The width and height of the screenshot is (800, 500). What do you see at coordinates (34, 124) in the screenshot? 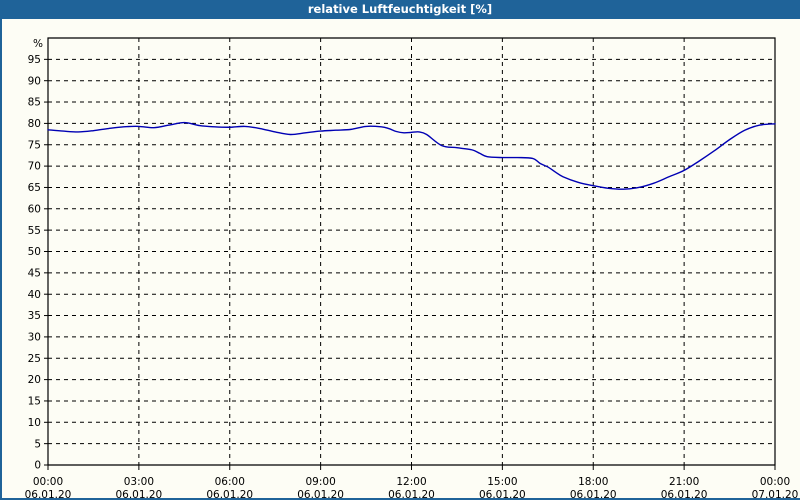
I see `y-tick-label: 80` at bounding box center [34, 124].